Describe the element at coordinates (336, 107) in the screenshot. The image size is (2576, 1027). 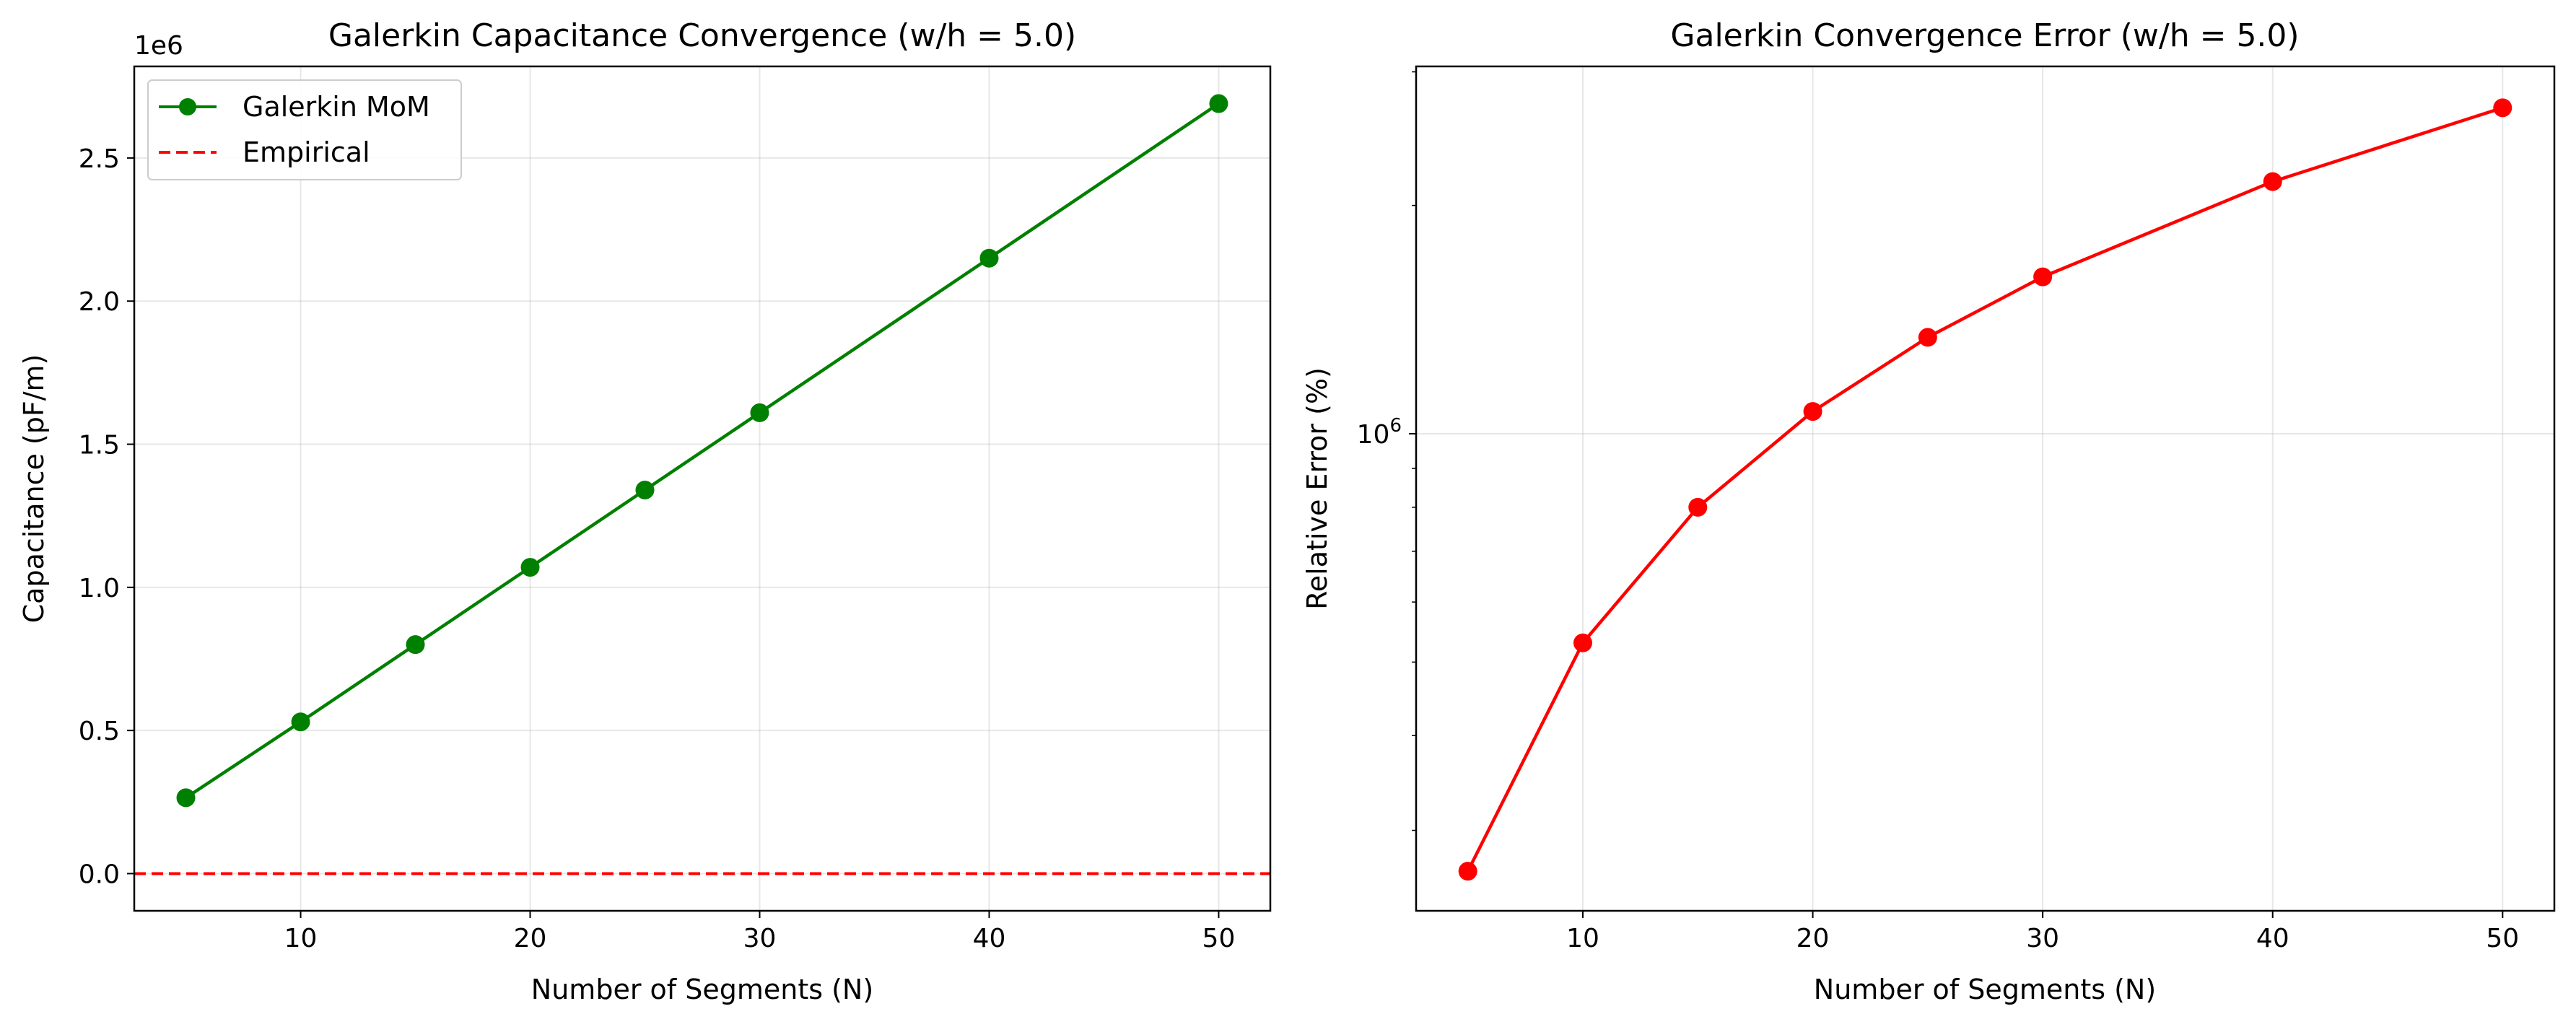
I see `legend-label-galerkin: Galerkin MoM` at that location.